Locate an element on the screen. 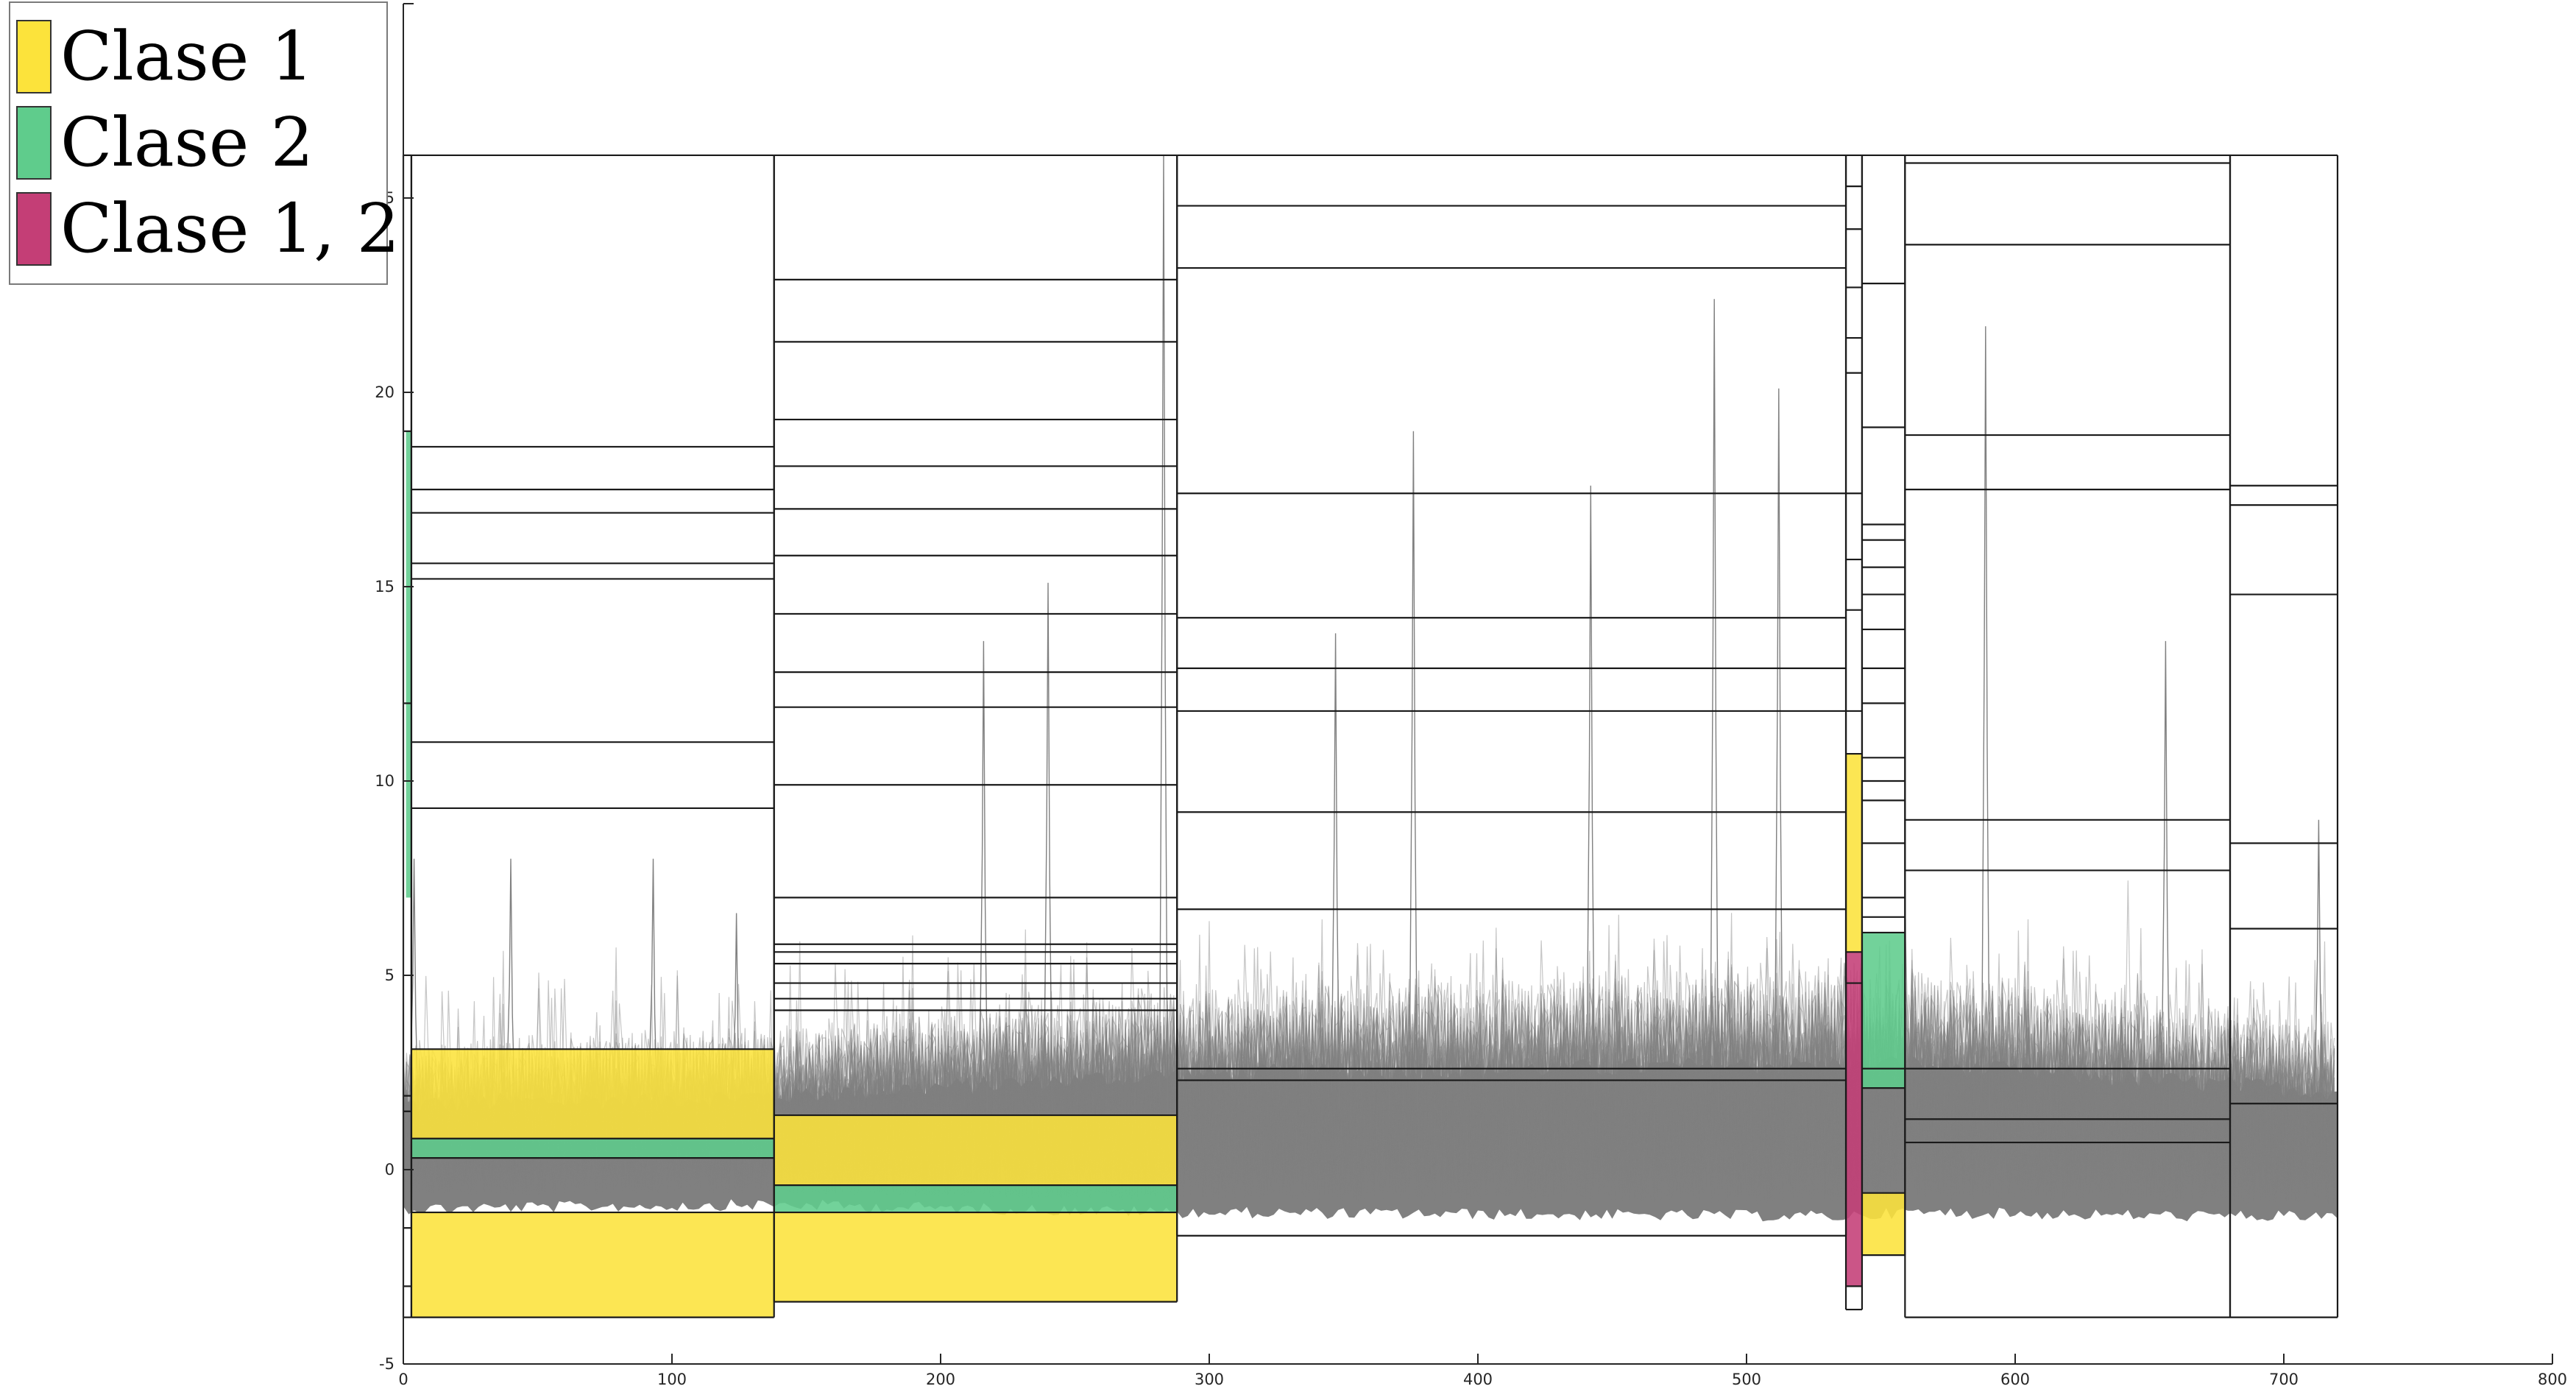  y-tick-label: 0 is located at coordinates (389, 1169).